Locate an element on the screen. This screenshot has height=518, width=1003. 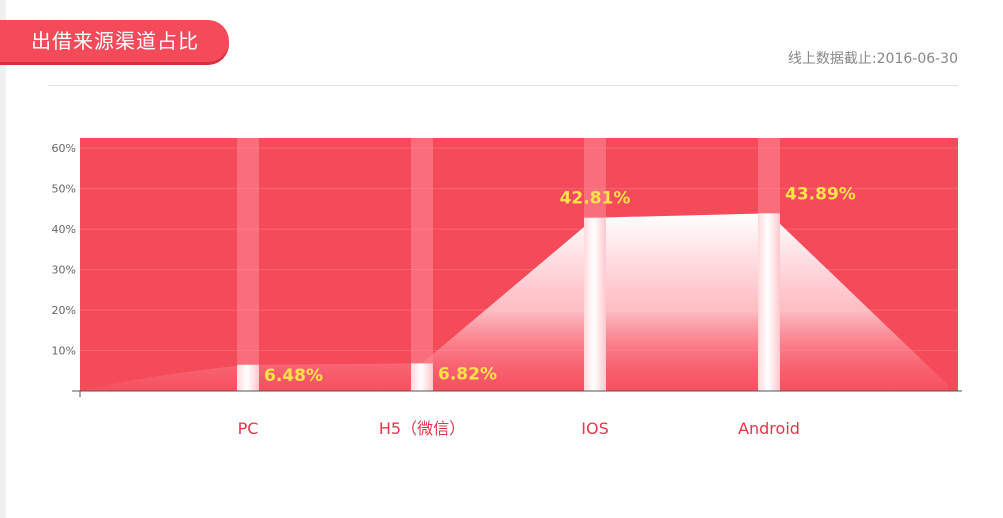
y-tick-label: 10% is located at coordinates (64, 351).